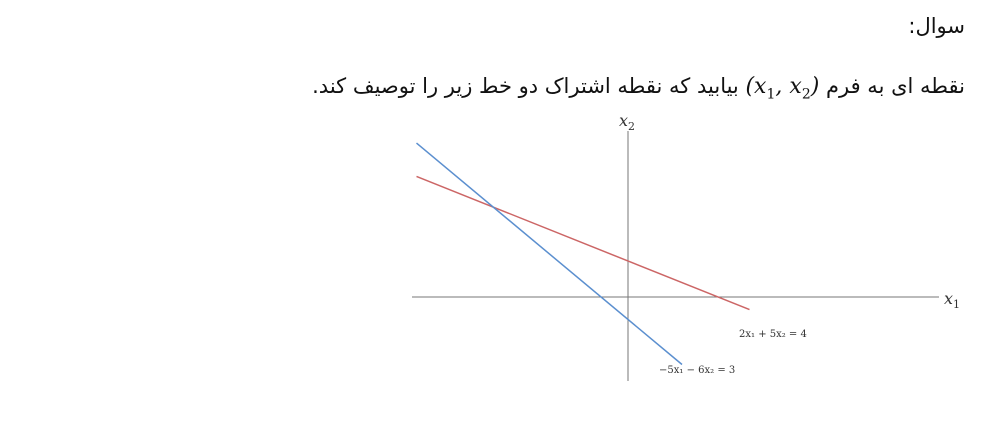 The width and height of the screenshot is (1003, 436). What do you see at coordinates (627, 122) in the screenshot?
I see `x2-axis-label: x2` at bounding box center [627, 122].